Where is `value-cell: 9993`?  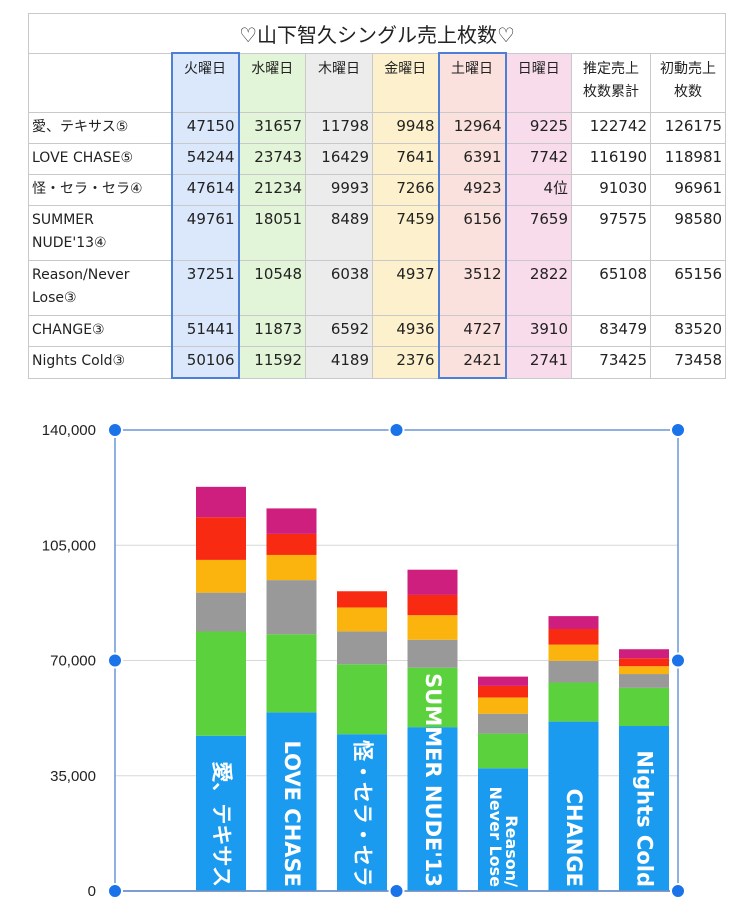 value-cell: 9993 is located at coordinates (339, 190).